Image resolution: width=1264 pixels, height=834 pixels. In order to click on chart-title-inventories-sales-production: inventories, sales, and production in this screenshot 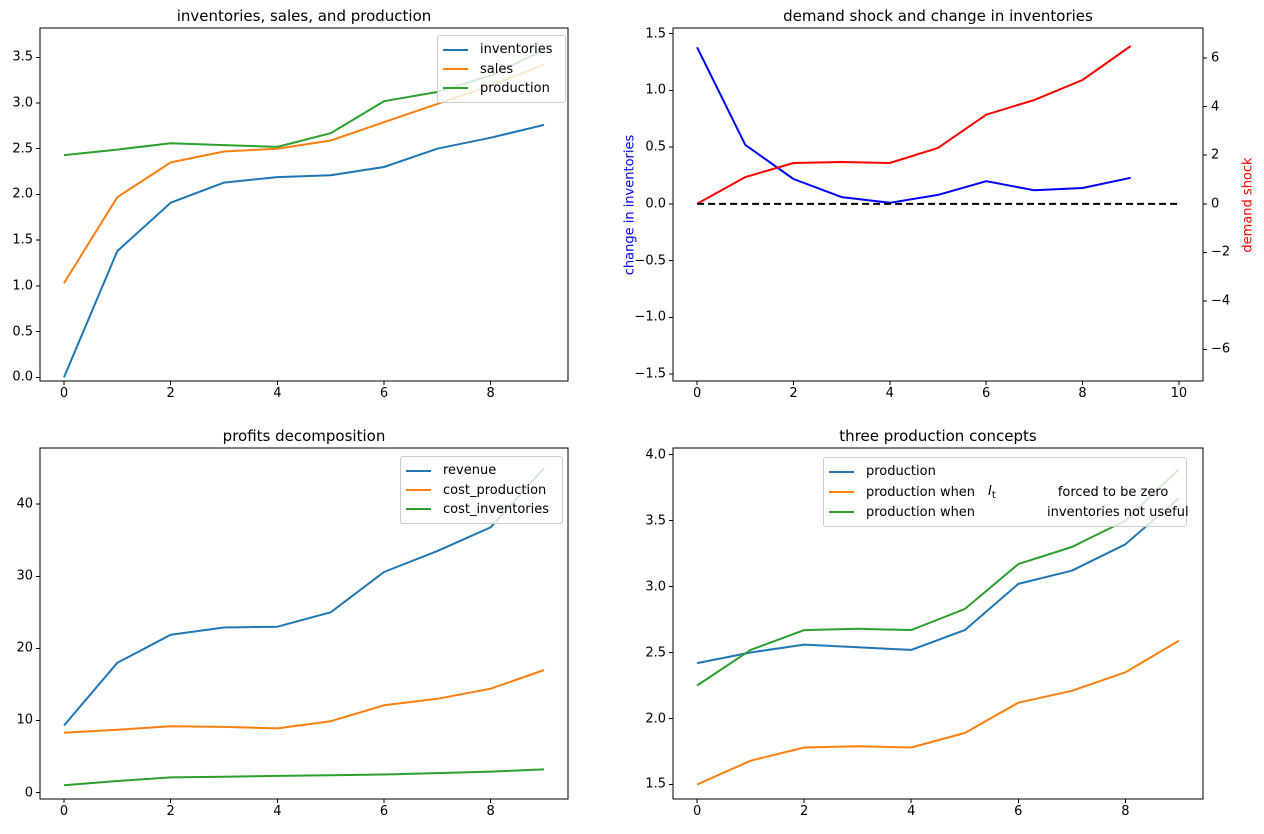, I will do `click(304, 16)`.